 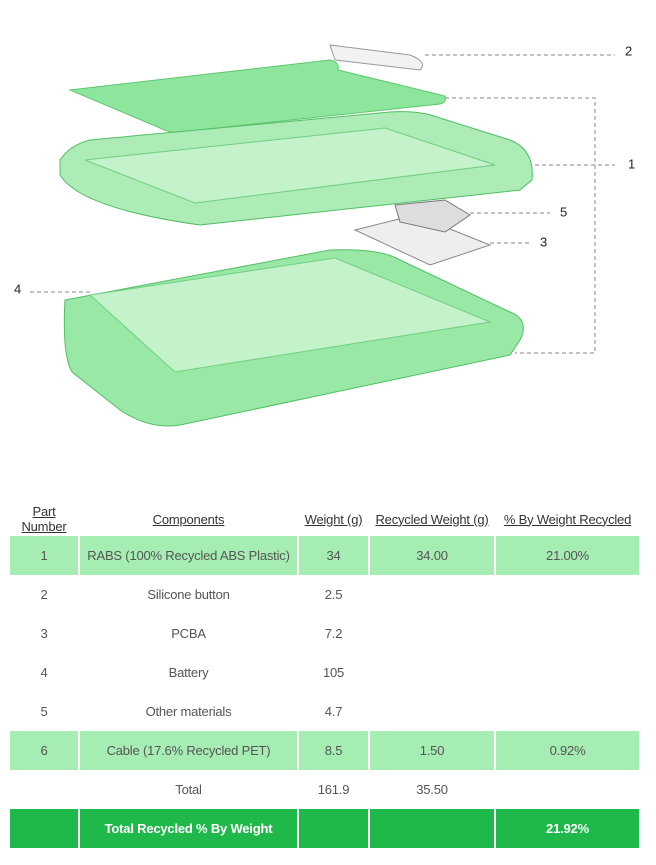 I want to click on table-row: 3 PCBA 7.2, so click(x=324, y=633).